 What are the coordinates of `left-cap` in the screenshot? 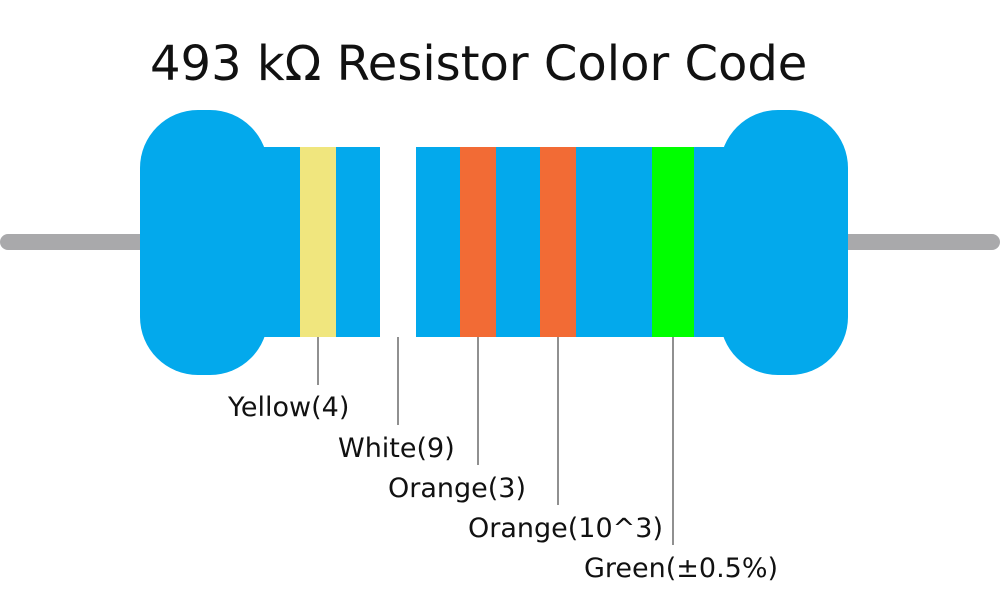 It's located at (204, 242).